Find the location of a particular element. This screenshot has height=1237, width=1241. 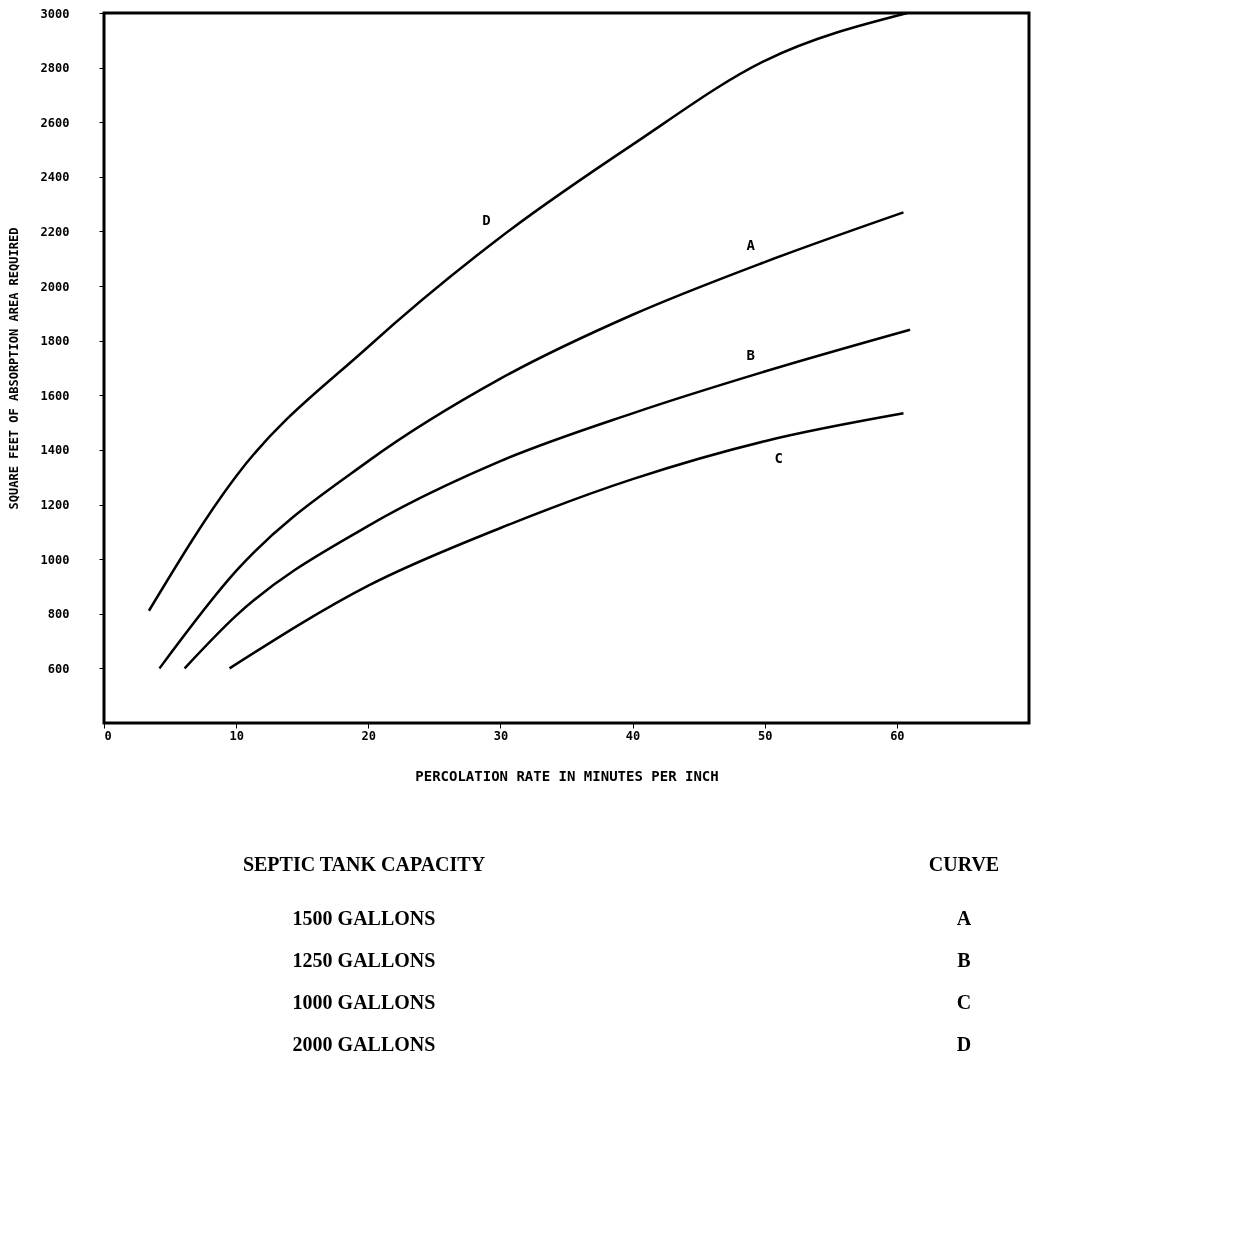

series-label: D is located at coordinates (486, 220).